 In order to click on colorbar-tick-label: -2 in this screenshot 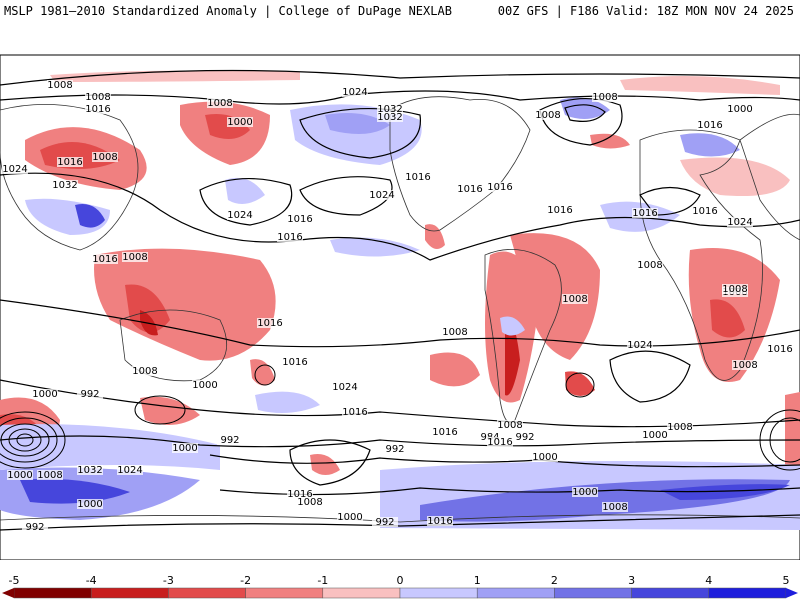, I will do `click(245, 580)`.